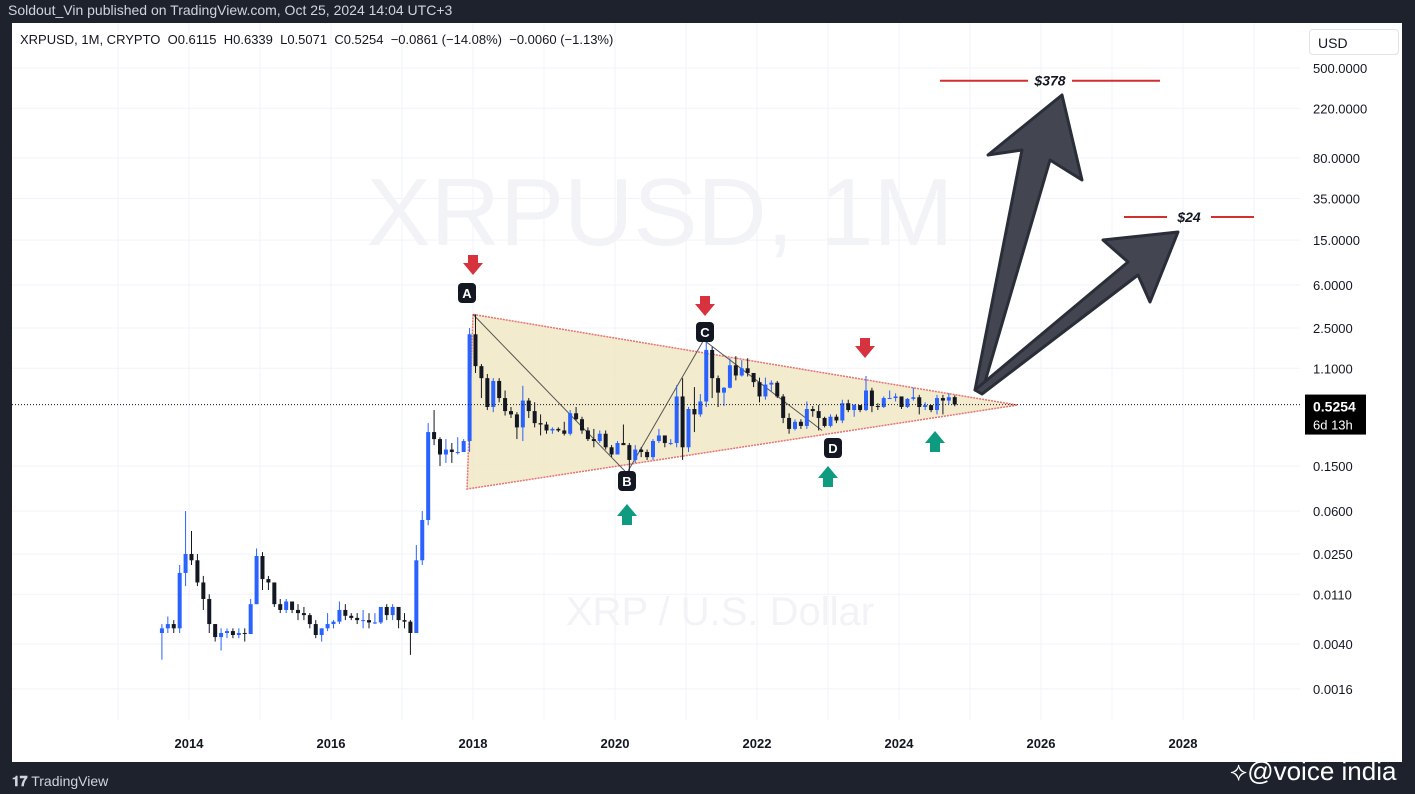 The image size is (1415, 794). I want to click on diamond-icon: ⟡, so click(1239, 771).